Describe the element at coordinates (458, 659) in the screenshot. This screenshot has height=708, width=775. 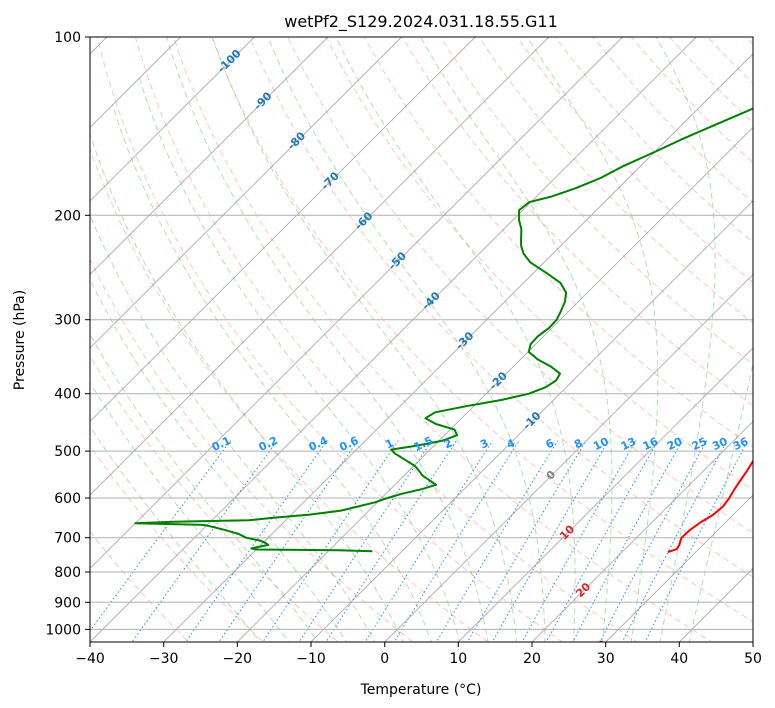
I see `x-tick-label: 10` at that location.